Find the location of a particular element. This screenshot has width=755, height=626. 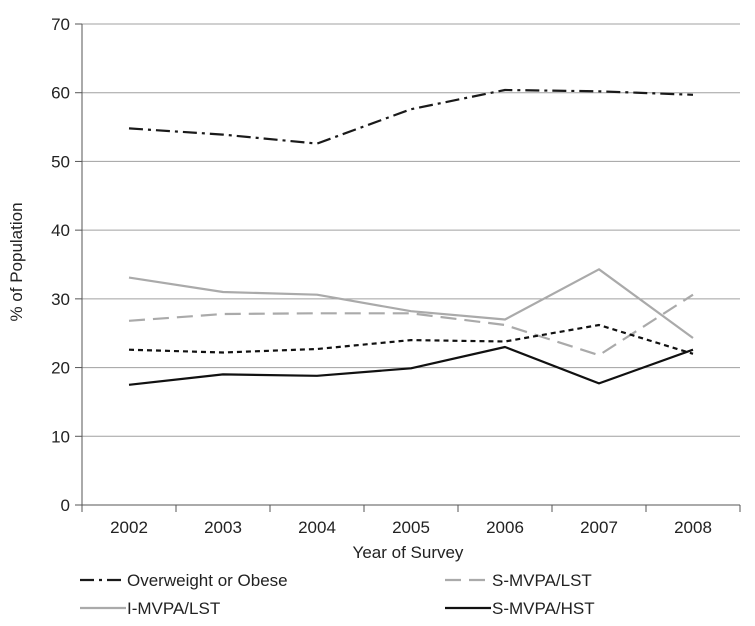

y-tick-label: 60 is located at coordinates (60, 93).